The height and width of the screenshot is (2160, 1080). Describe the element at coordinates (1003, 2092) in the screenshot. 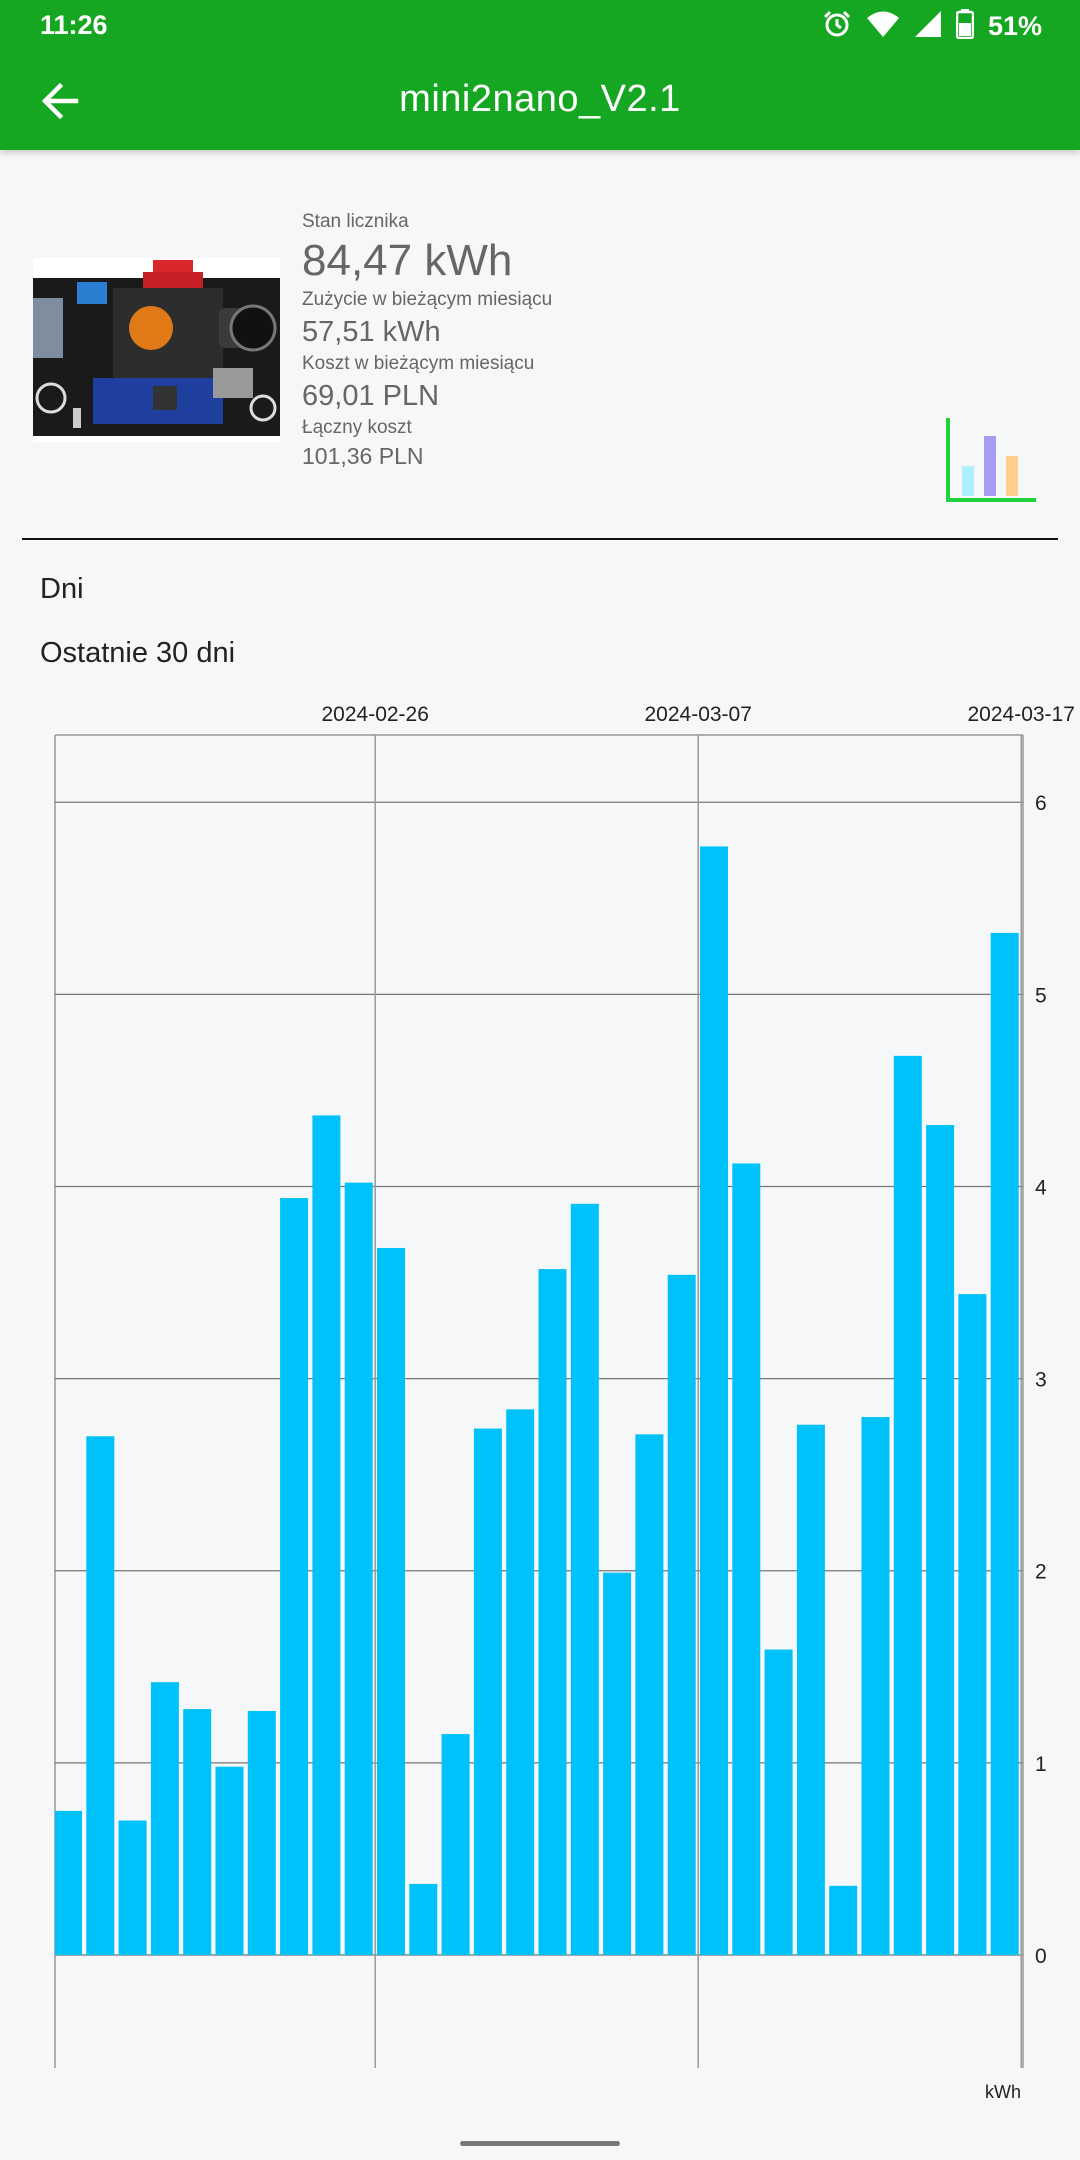

I see `y-unit-label: kWh` at that location.